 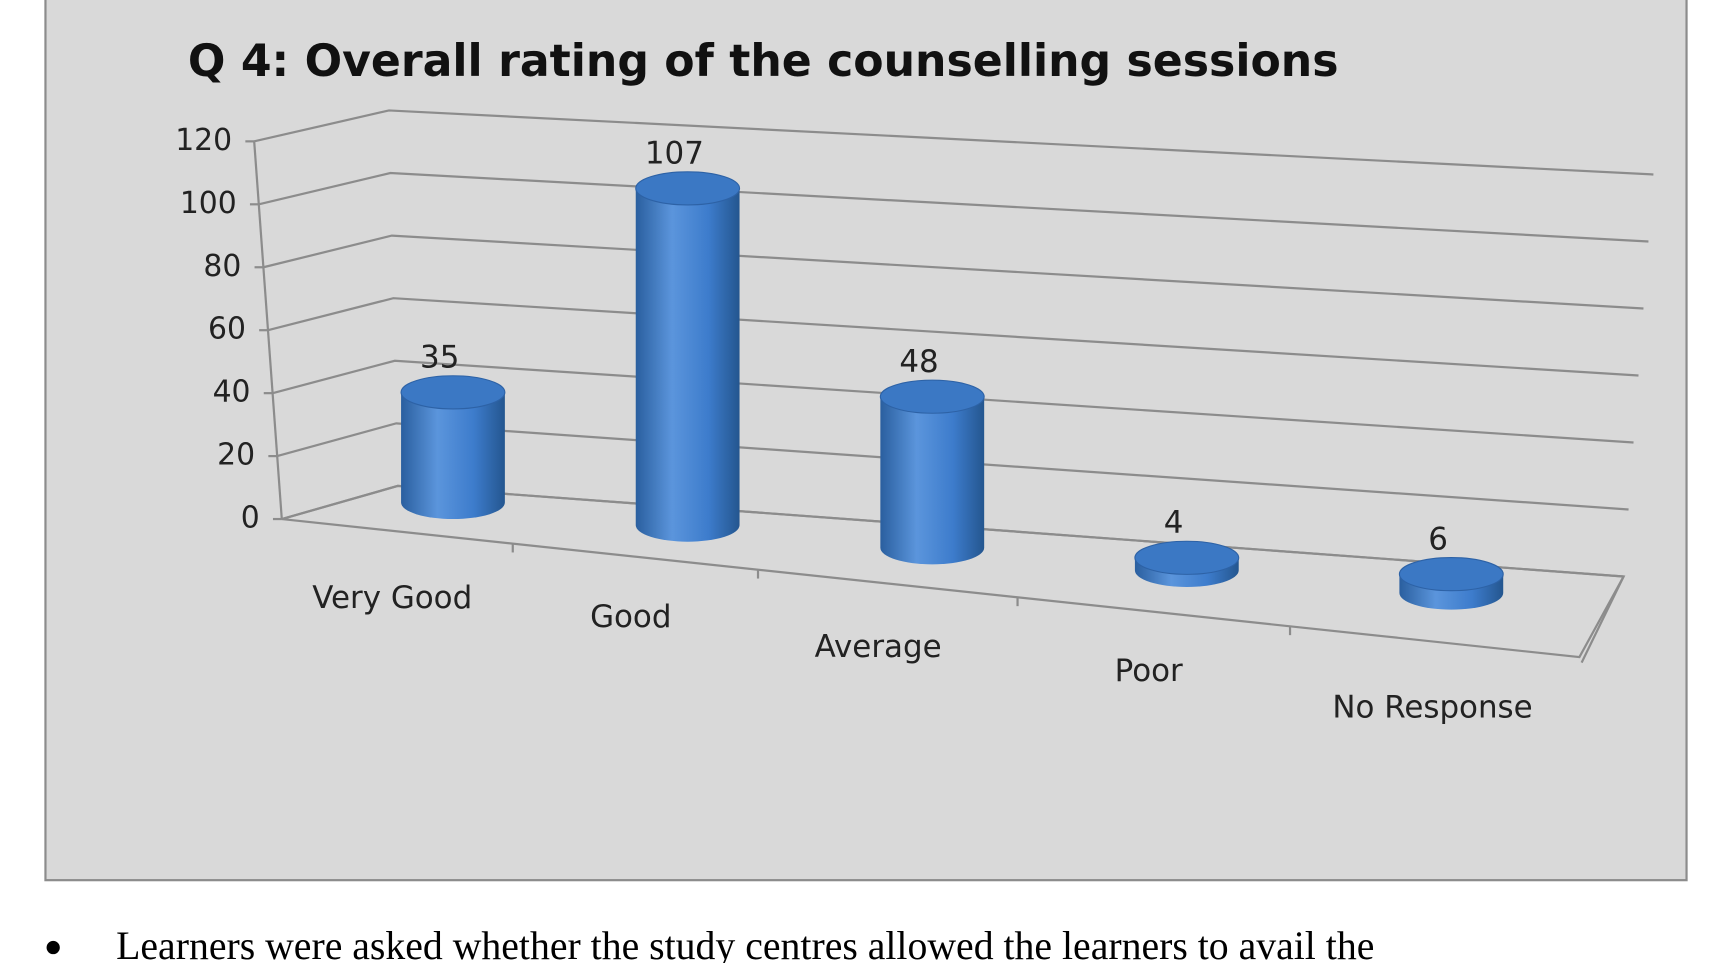 I want to click on floor-edge, so click(x=1602, y=619).